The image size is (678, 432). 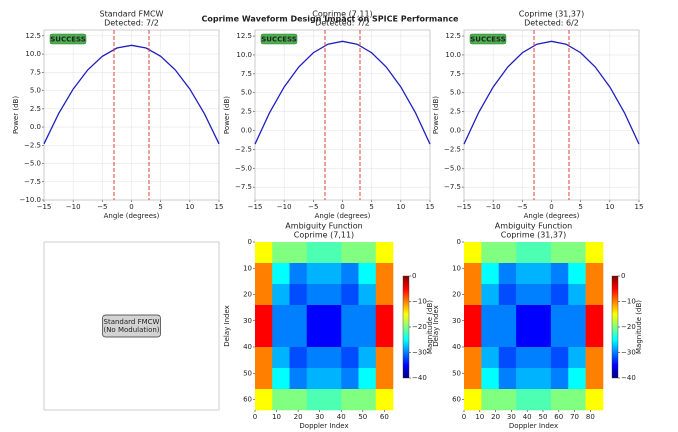 What do you see at coordinates (464, 207) in the screenshot?
I see `x-tick-label: −15` at bounding box center [464, 207].